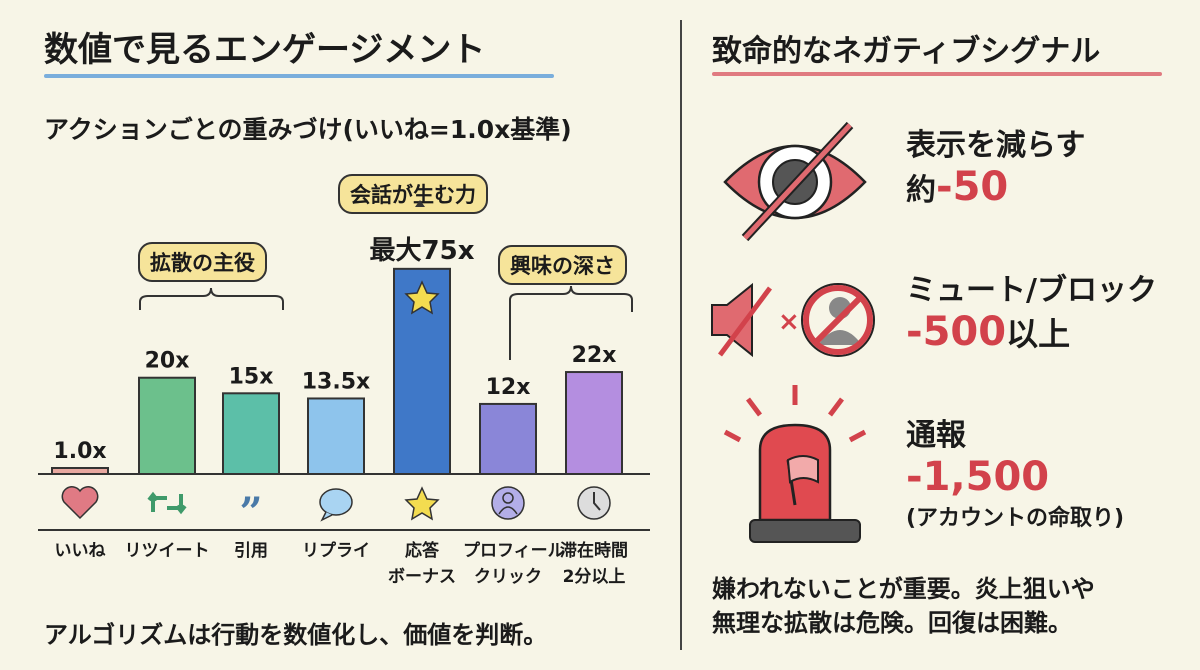 Image resolution: width=1200 pixels, height=670 pixels. I want to click on x-label-2: 引用, so click(251, 551).